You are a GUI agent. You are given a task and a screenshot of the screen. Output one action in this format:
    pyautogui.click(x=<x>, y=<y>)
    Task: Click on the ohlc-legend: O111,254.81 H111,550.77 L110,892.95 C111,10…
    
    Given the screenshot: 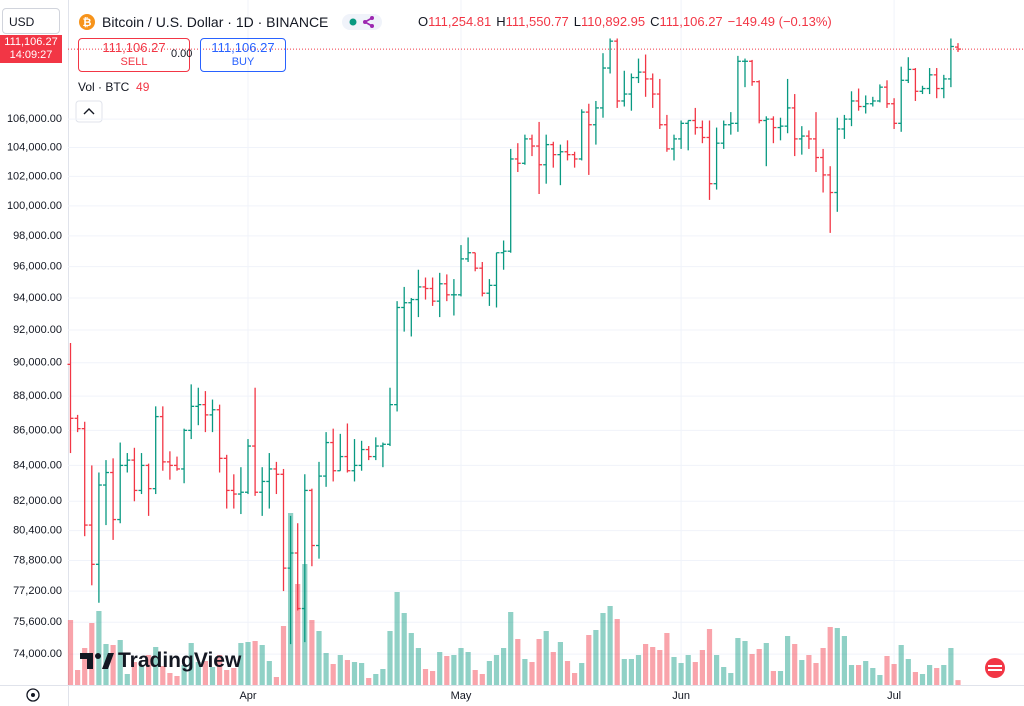 What is the action you would take?
    pyautogui.click(x=625, y=21)
    